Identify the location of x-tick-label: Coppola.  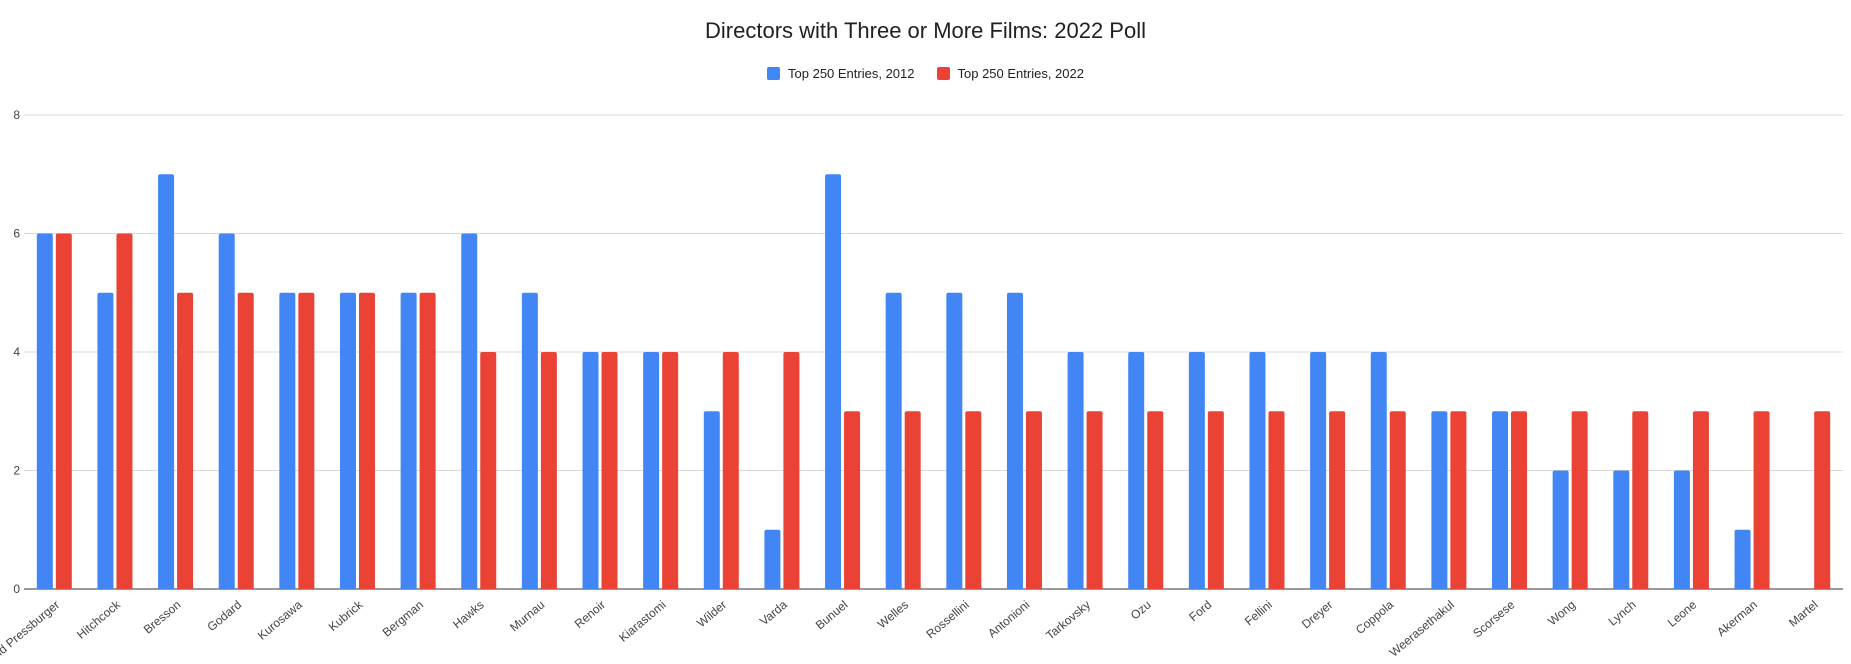
(1374, 617).